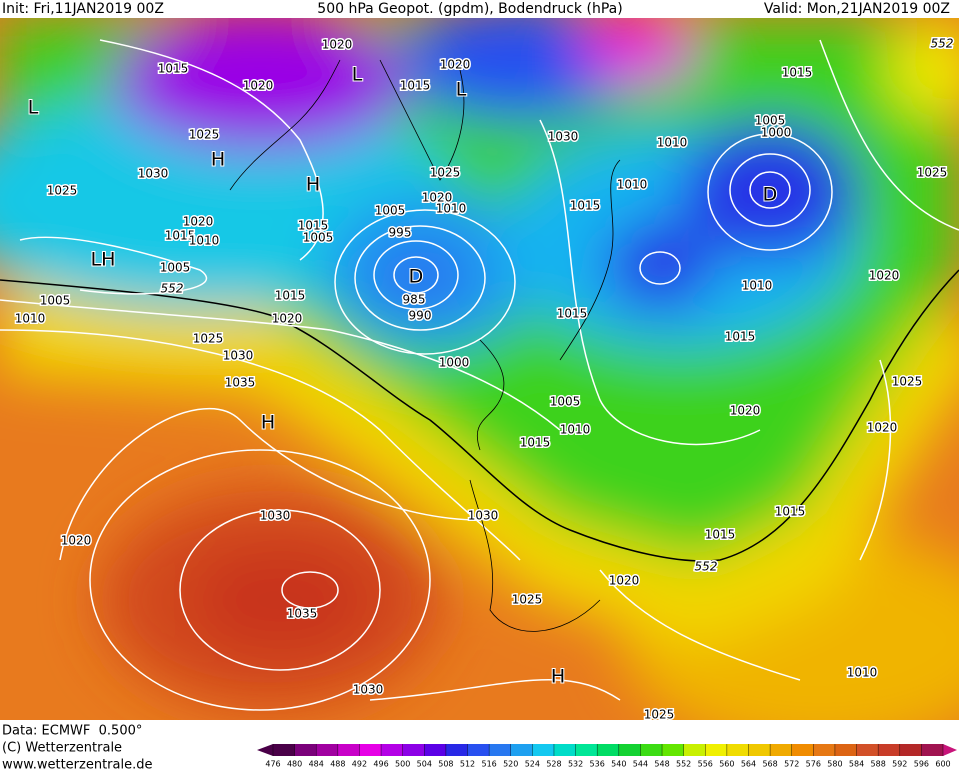 Image resolution: width=959 pixels, height=770 pixels. Describe the element at coordinates (661, 764) in the screenshot. I see `colorbar-tick-label: 548` at that location.